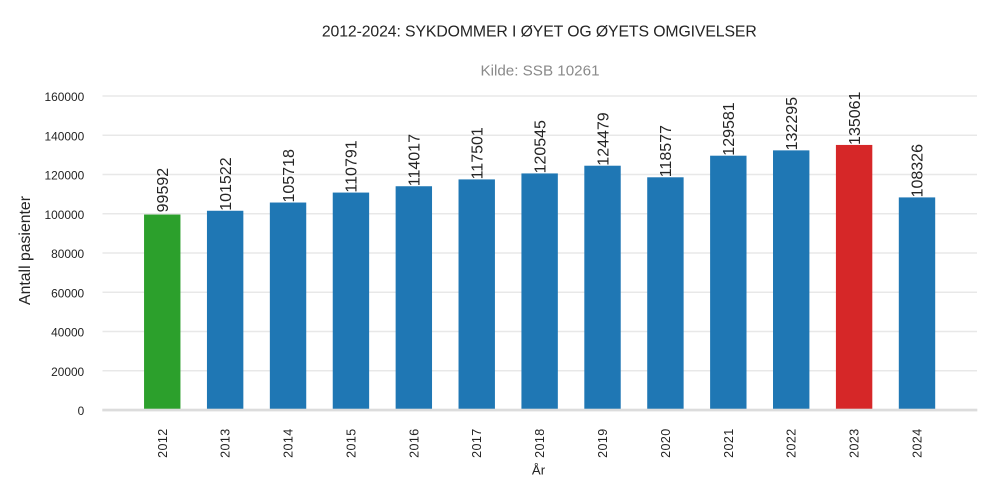 The height and width of the screenshot is (500, 1000). What do you see at coordinates (289, 175) in the screenshot?
I see `svg-text: 105718` at bounding box center [289, 175].